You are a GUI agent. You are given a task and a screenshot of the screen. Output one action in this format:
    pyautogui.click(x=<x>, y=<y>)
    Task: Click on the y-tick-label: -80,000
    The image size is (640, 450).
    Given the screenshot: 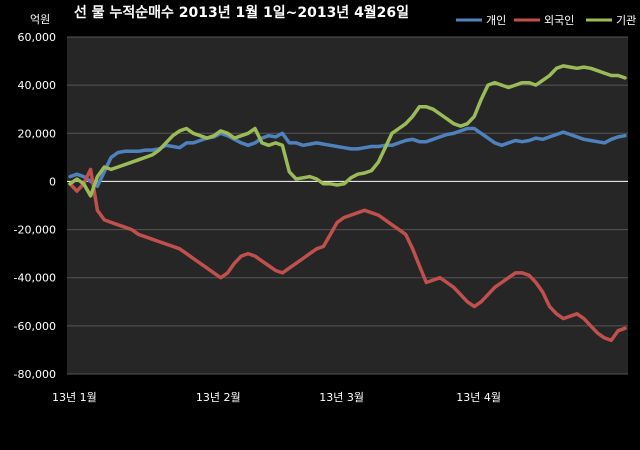 What is the action you would take?
    pyautogui.click(x=35, y=374)
    